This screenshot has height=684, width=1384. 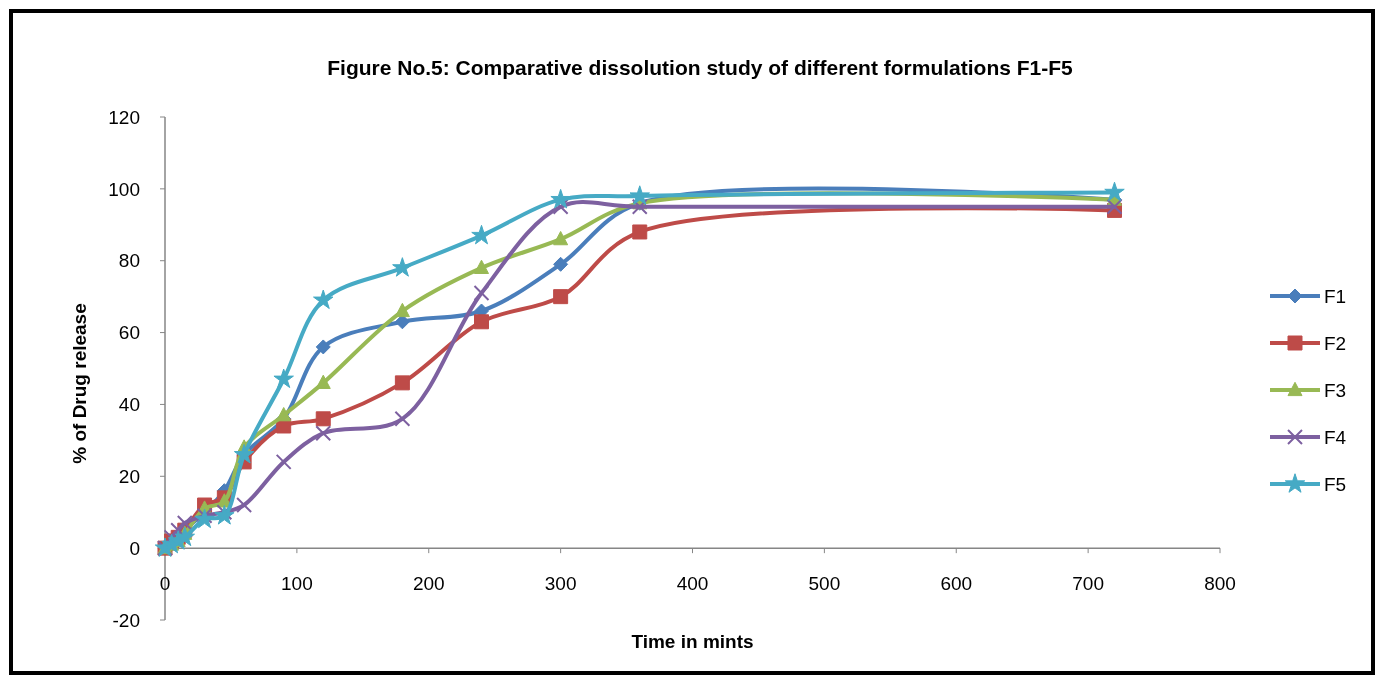 I want to click on chart-title: Figure No.5: Comparative dissolution study of different formulations F1-F5, so click(x=700, y=67).